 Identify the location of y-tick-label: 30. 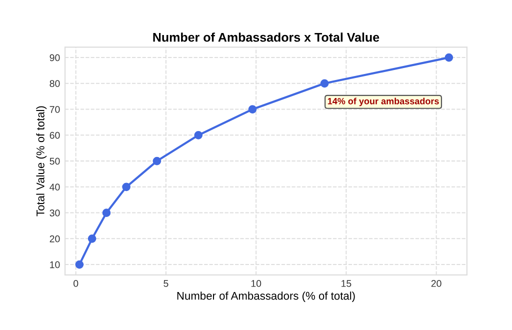
(55, 213).